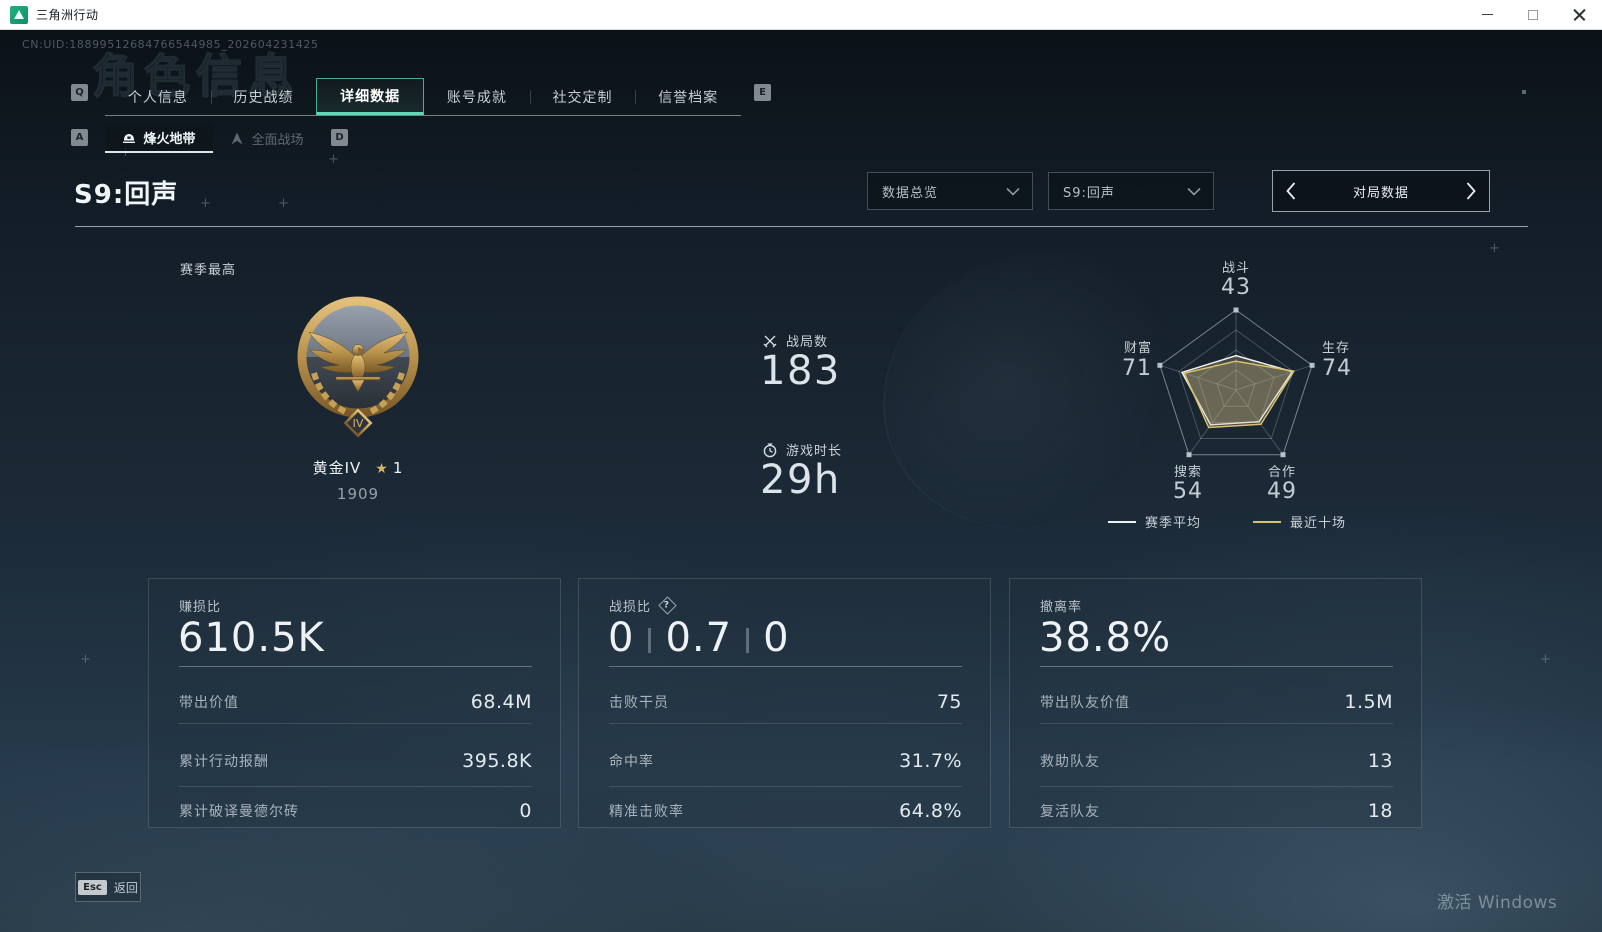  I want to click on subtab-label: 全面战场, so click(277, 140).